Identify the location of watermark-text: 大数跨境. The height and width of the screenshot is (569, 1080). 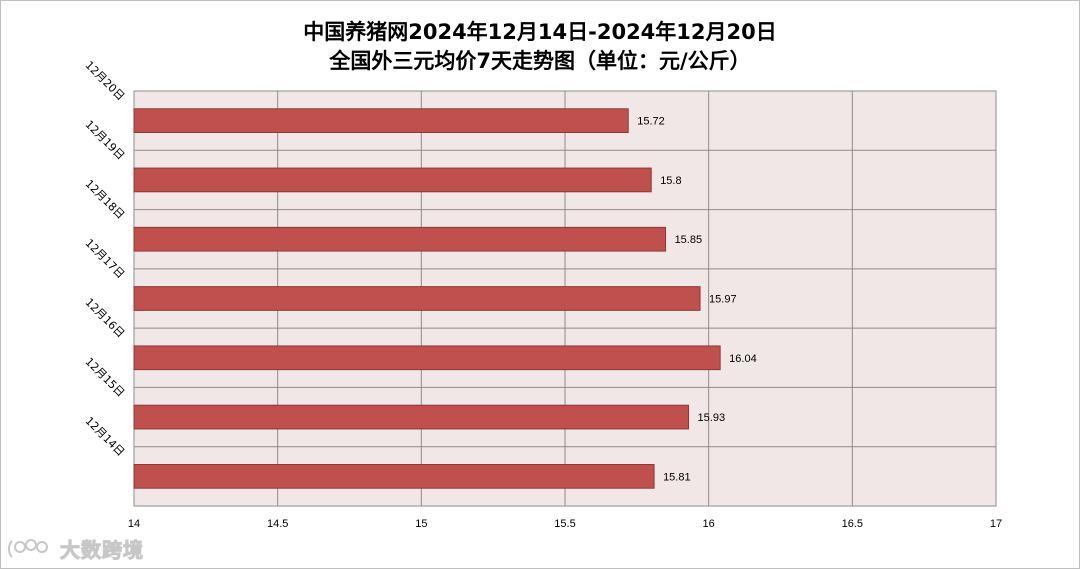
(102, 549).